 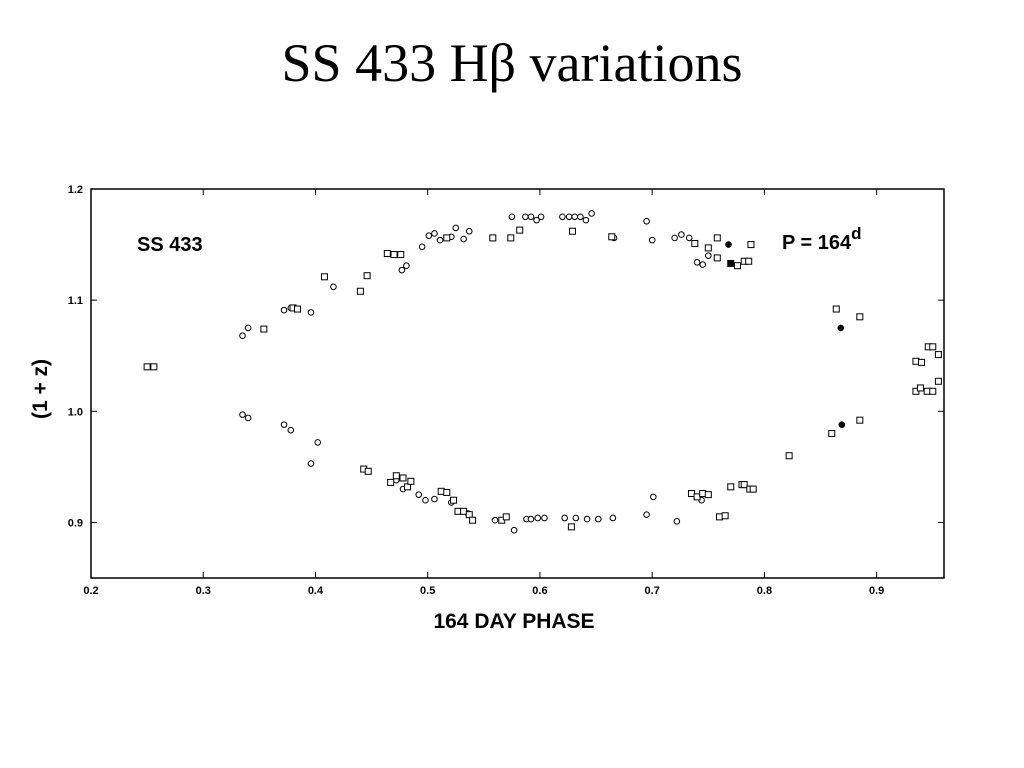 What do you see at coordinates (75, 412) in the screenshot?
I see `y-tick-label: 1.0` at bounding box center [75, 412].